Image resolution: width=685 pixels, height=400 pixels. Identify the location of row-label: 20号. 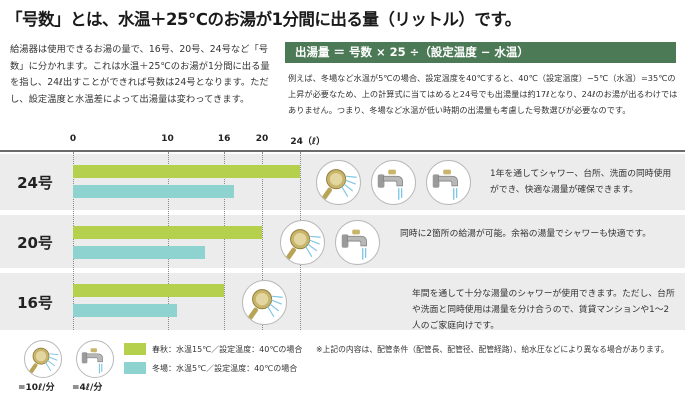
(35, 242).